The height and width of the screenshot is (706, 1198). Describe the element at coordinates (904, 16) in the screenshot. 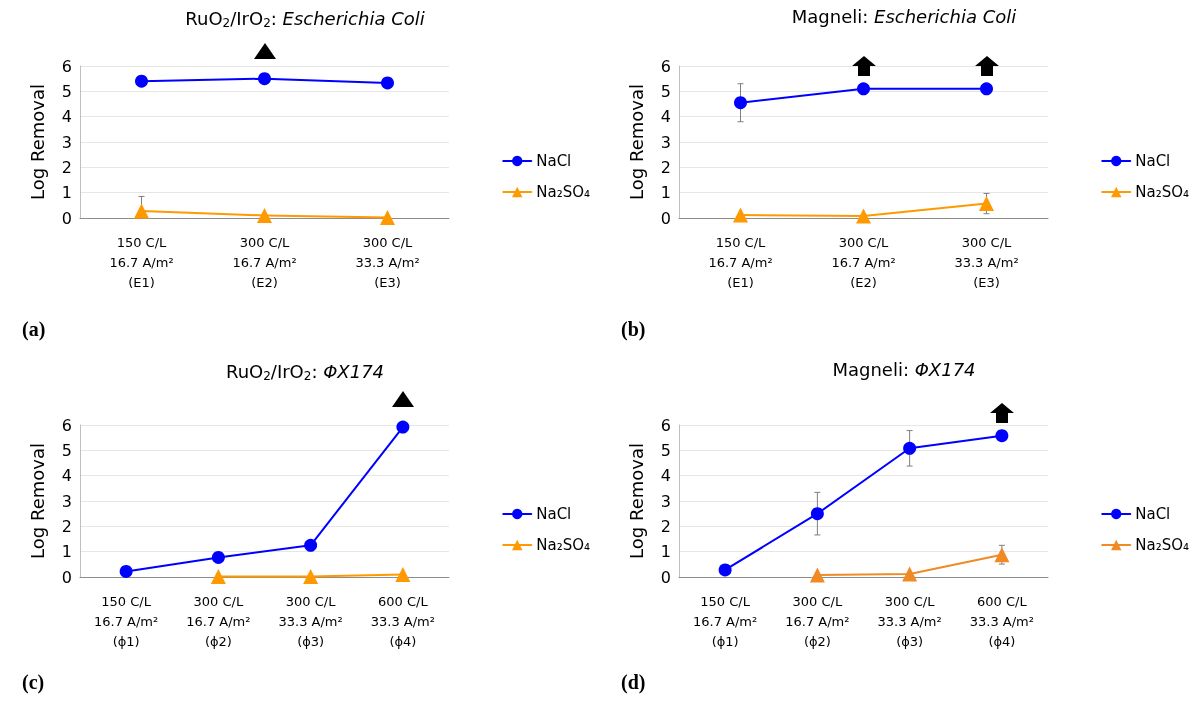

I see `chart-title: Magneli: Escherichia Coli` at that location.